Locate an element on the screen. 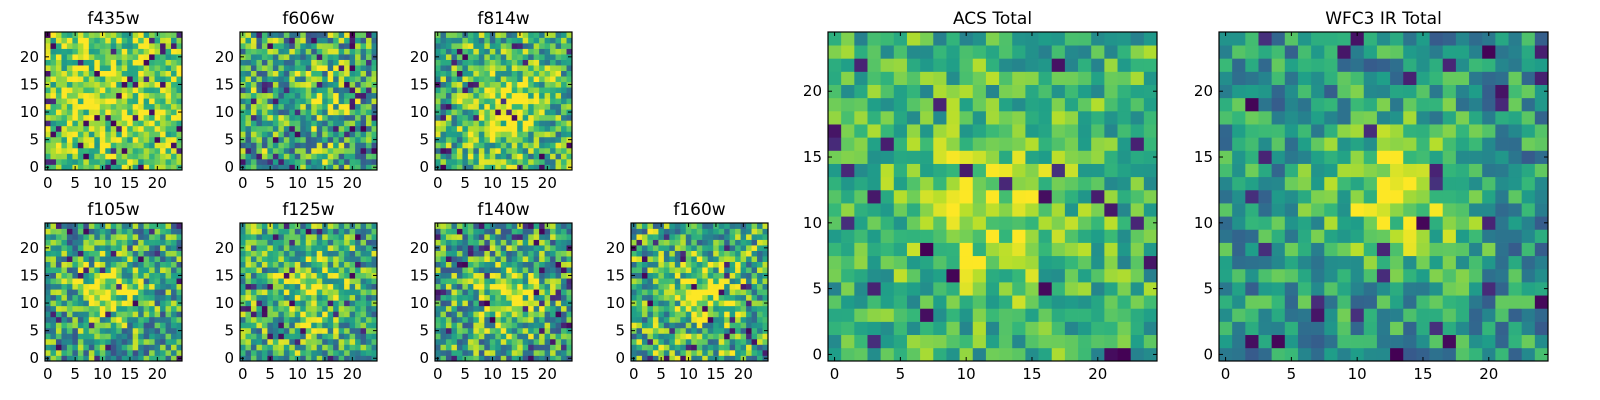  y-tick-label: 20 is located at coordinates (29, 57).